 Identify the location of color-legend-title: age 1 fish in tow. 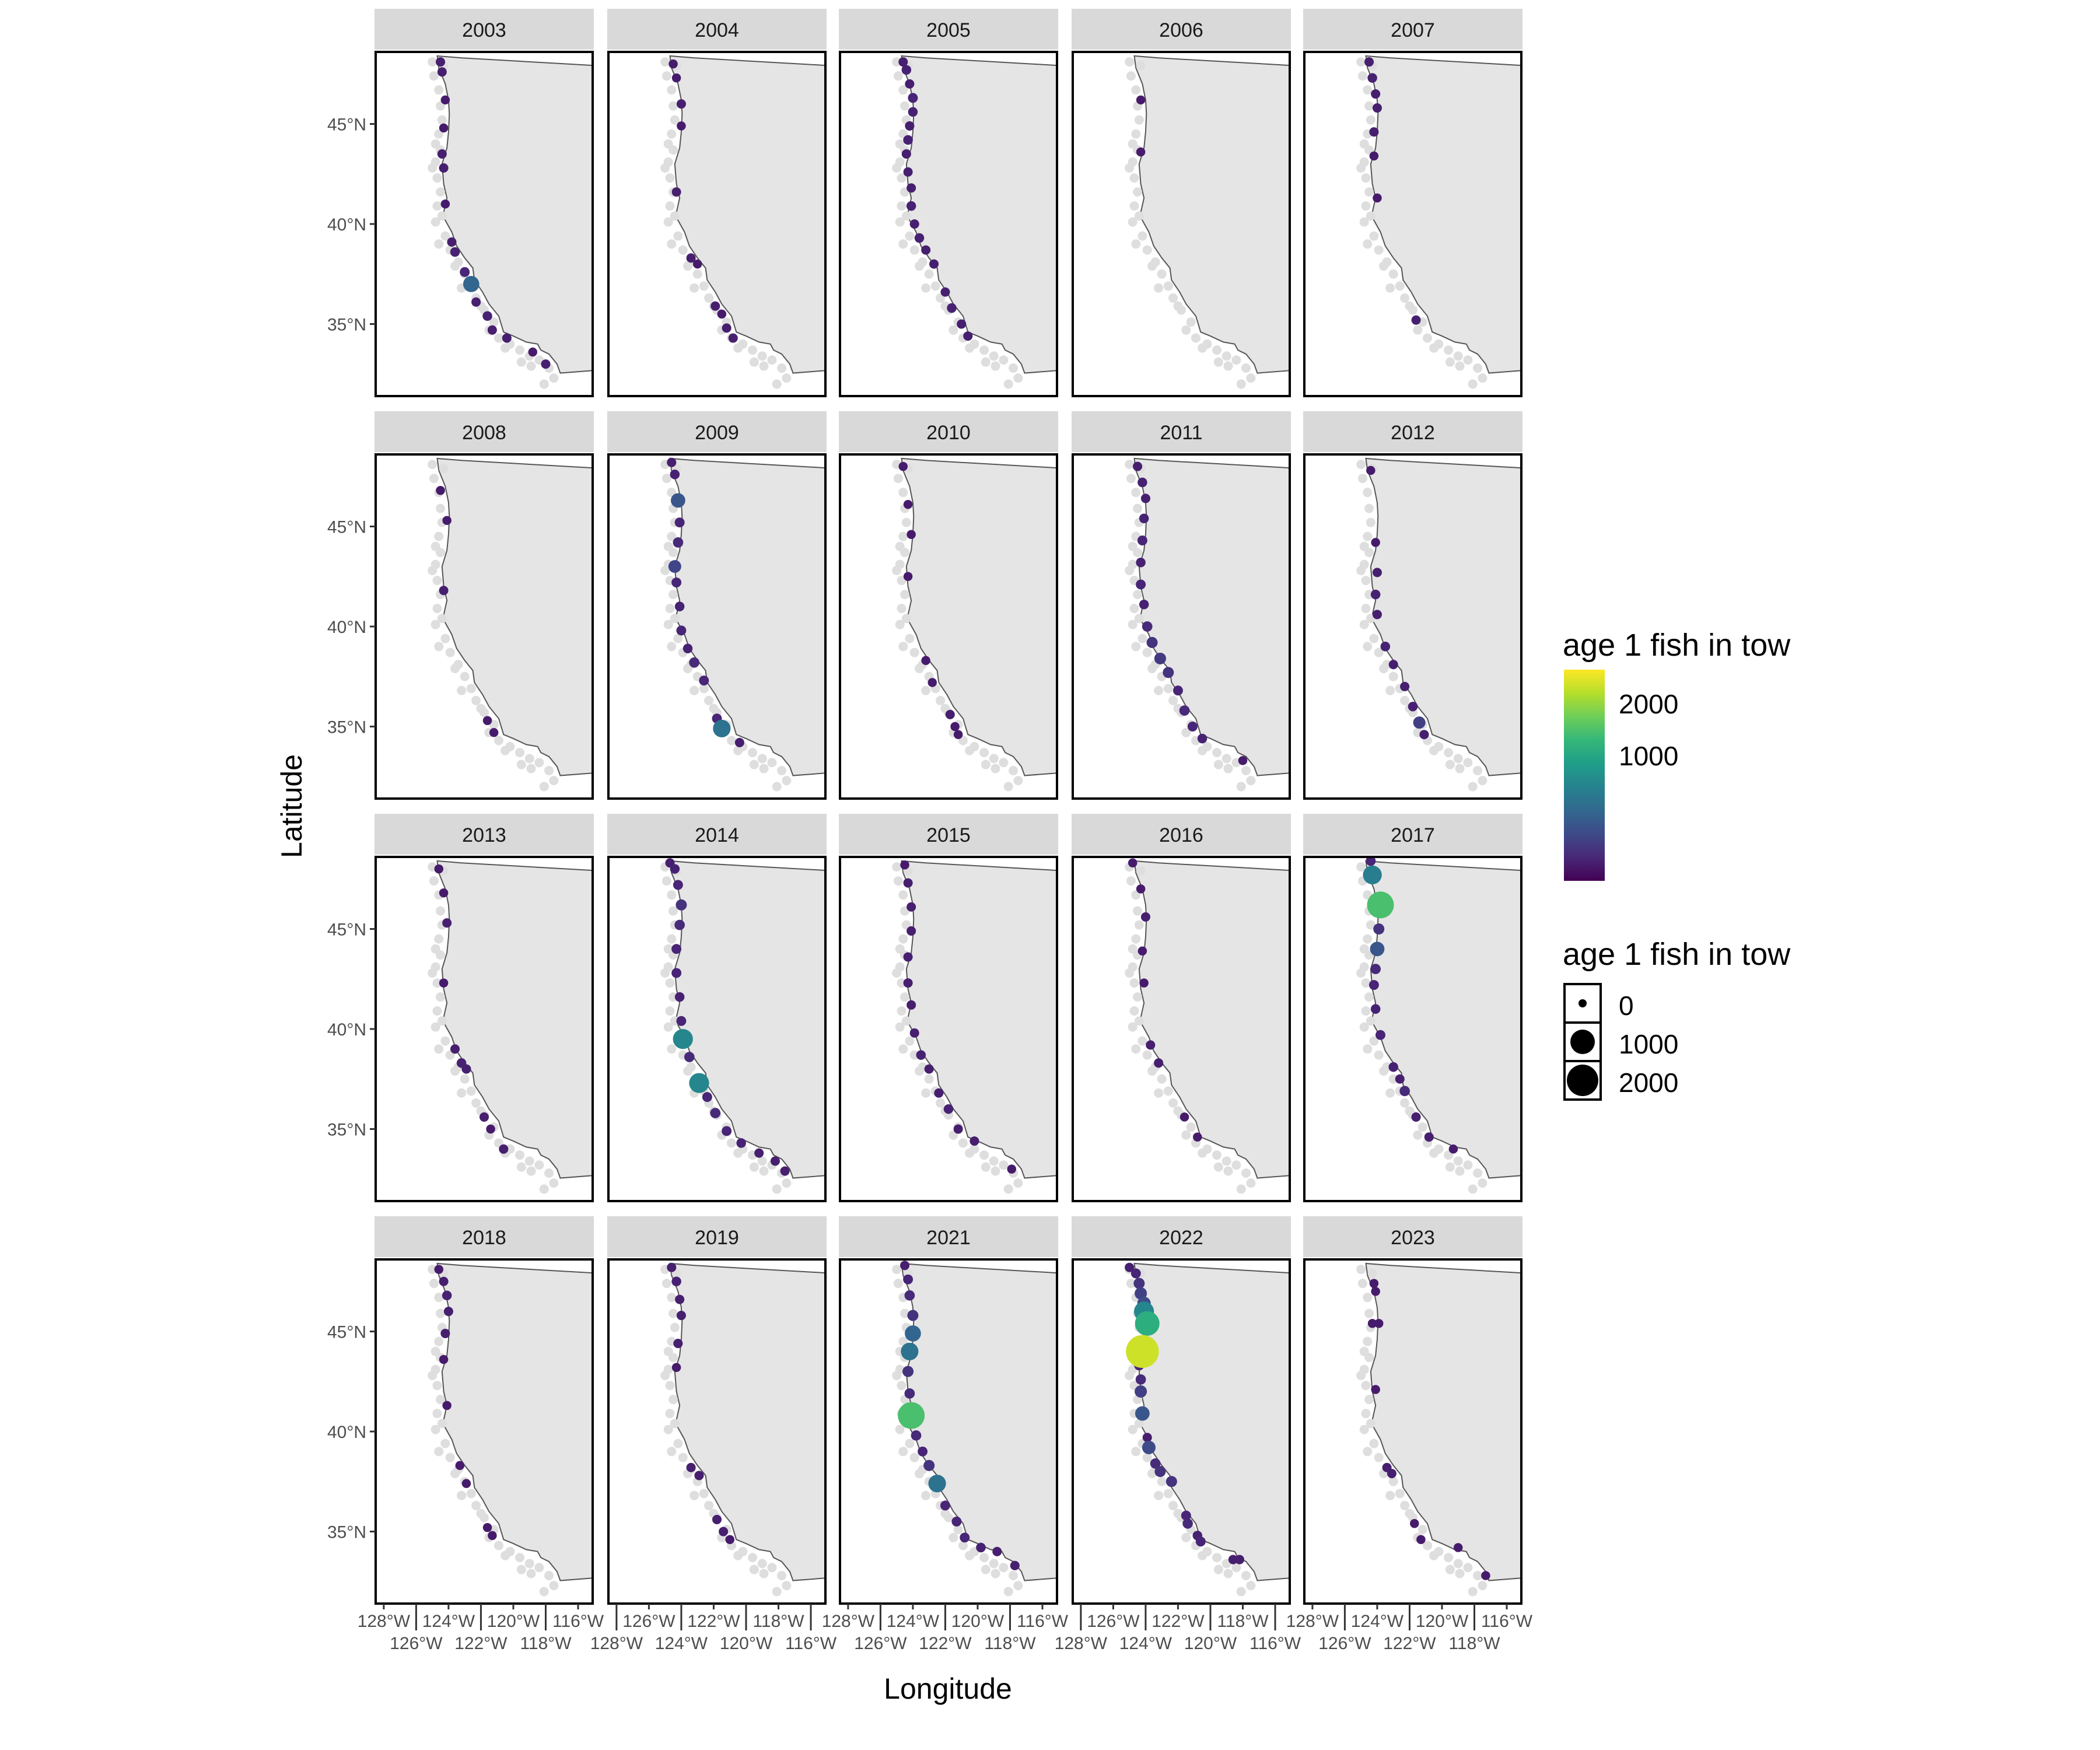
(1677, 645).